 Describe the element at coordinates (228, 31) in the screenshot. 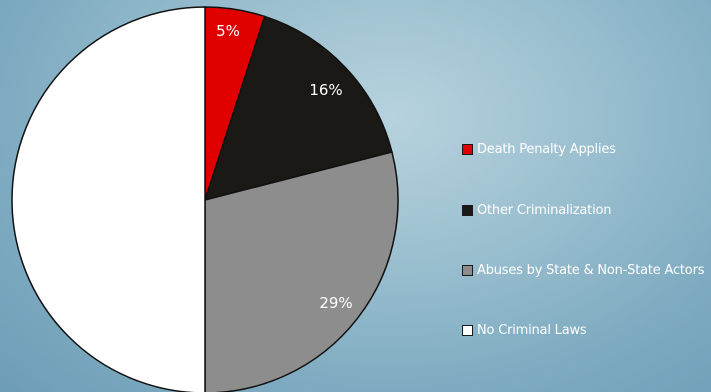

I see `data-label-death-penalty: 5%` at that location.